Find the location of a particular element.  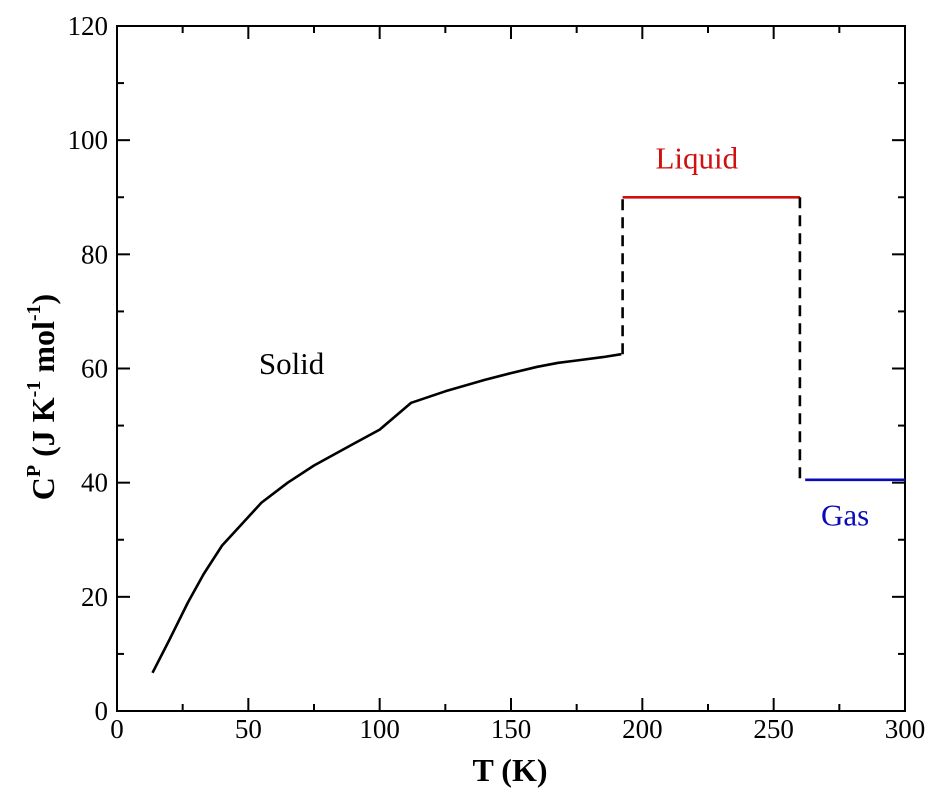

y-tick-label: 120 is located at coordinates (88, 26).